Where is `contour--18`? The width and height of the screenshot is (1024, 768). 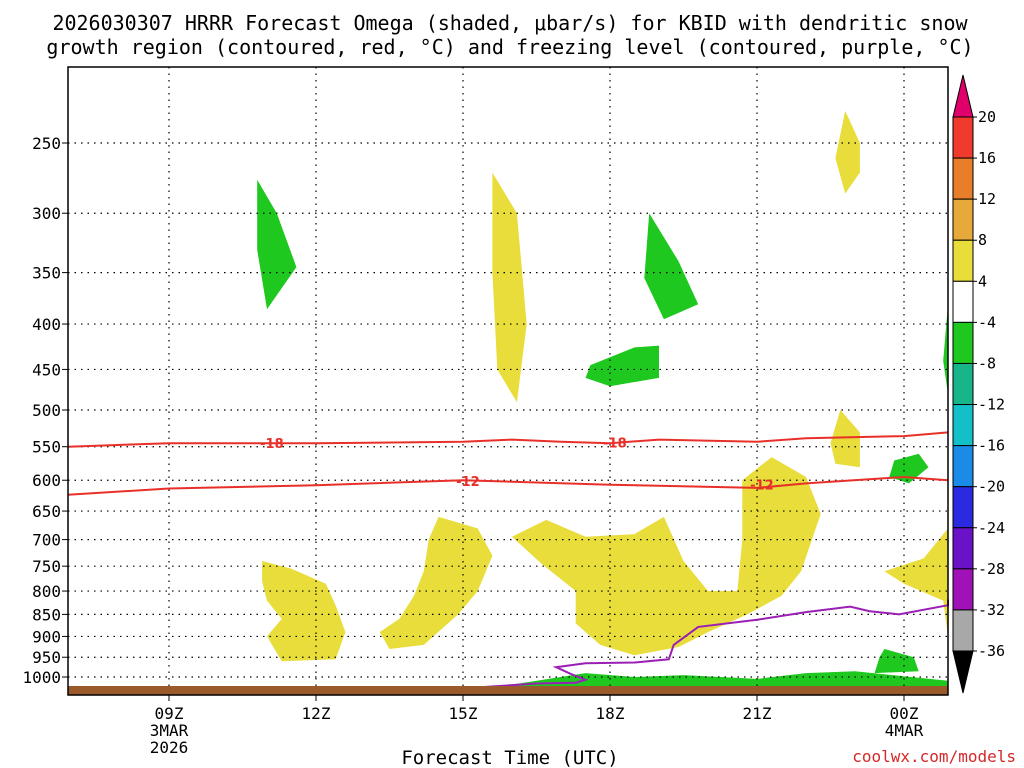
contour--18 is located at coordinates (508, 439).